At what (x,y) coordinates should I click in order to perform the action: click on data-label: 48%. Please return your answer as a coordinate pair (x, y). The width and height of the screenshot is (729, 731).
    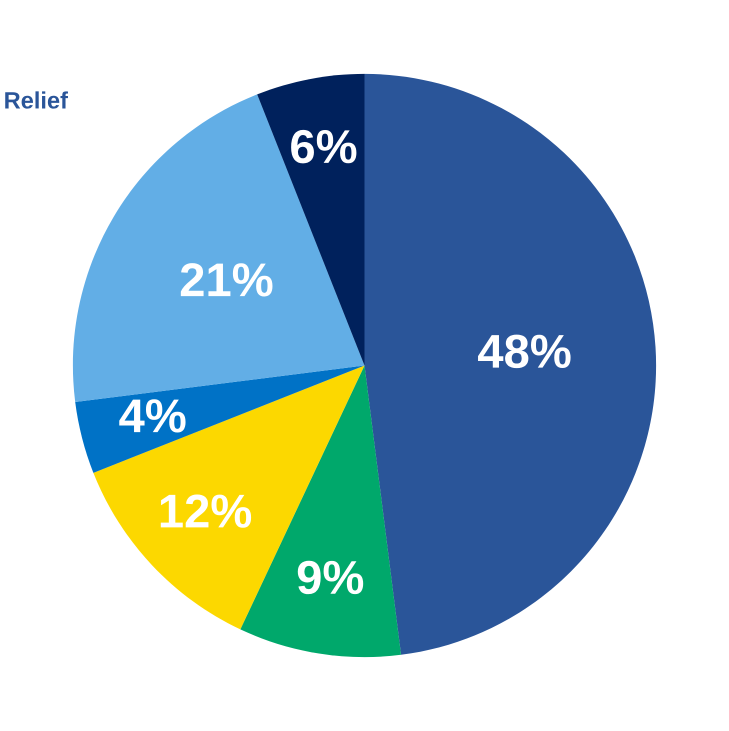
    Looking at the image, I should click on (524, 351).